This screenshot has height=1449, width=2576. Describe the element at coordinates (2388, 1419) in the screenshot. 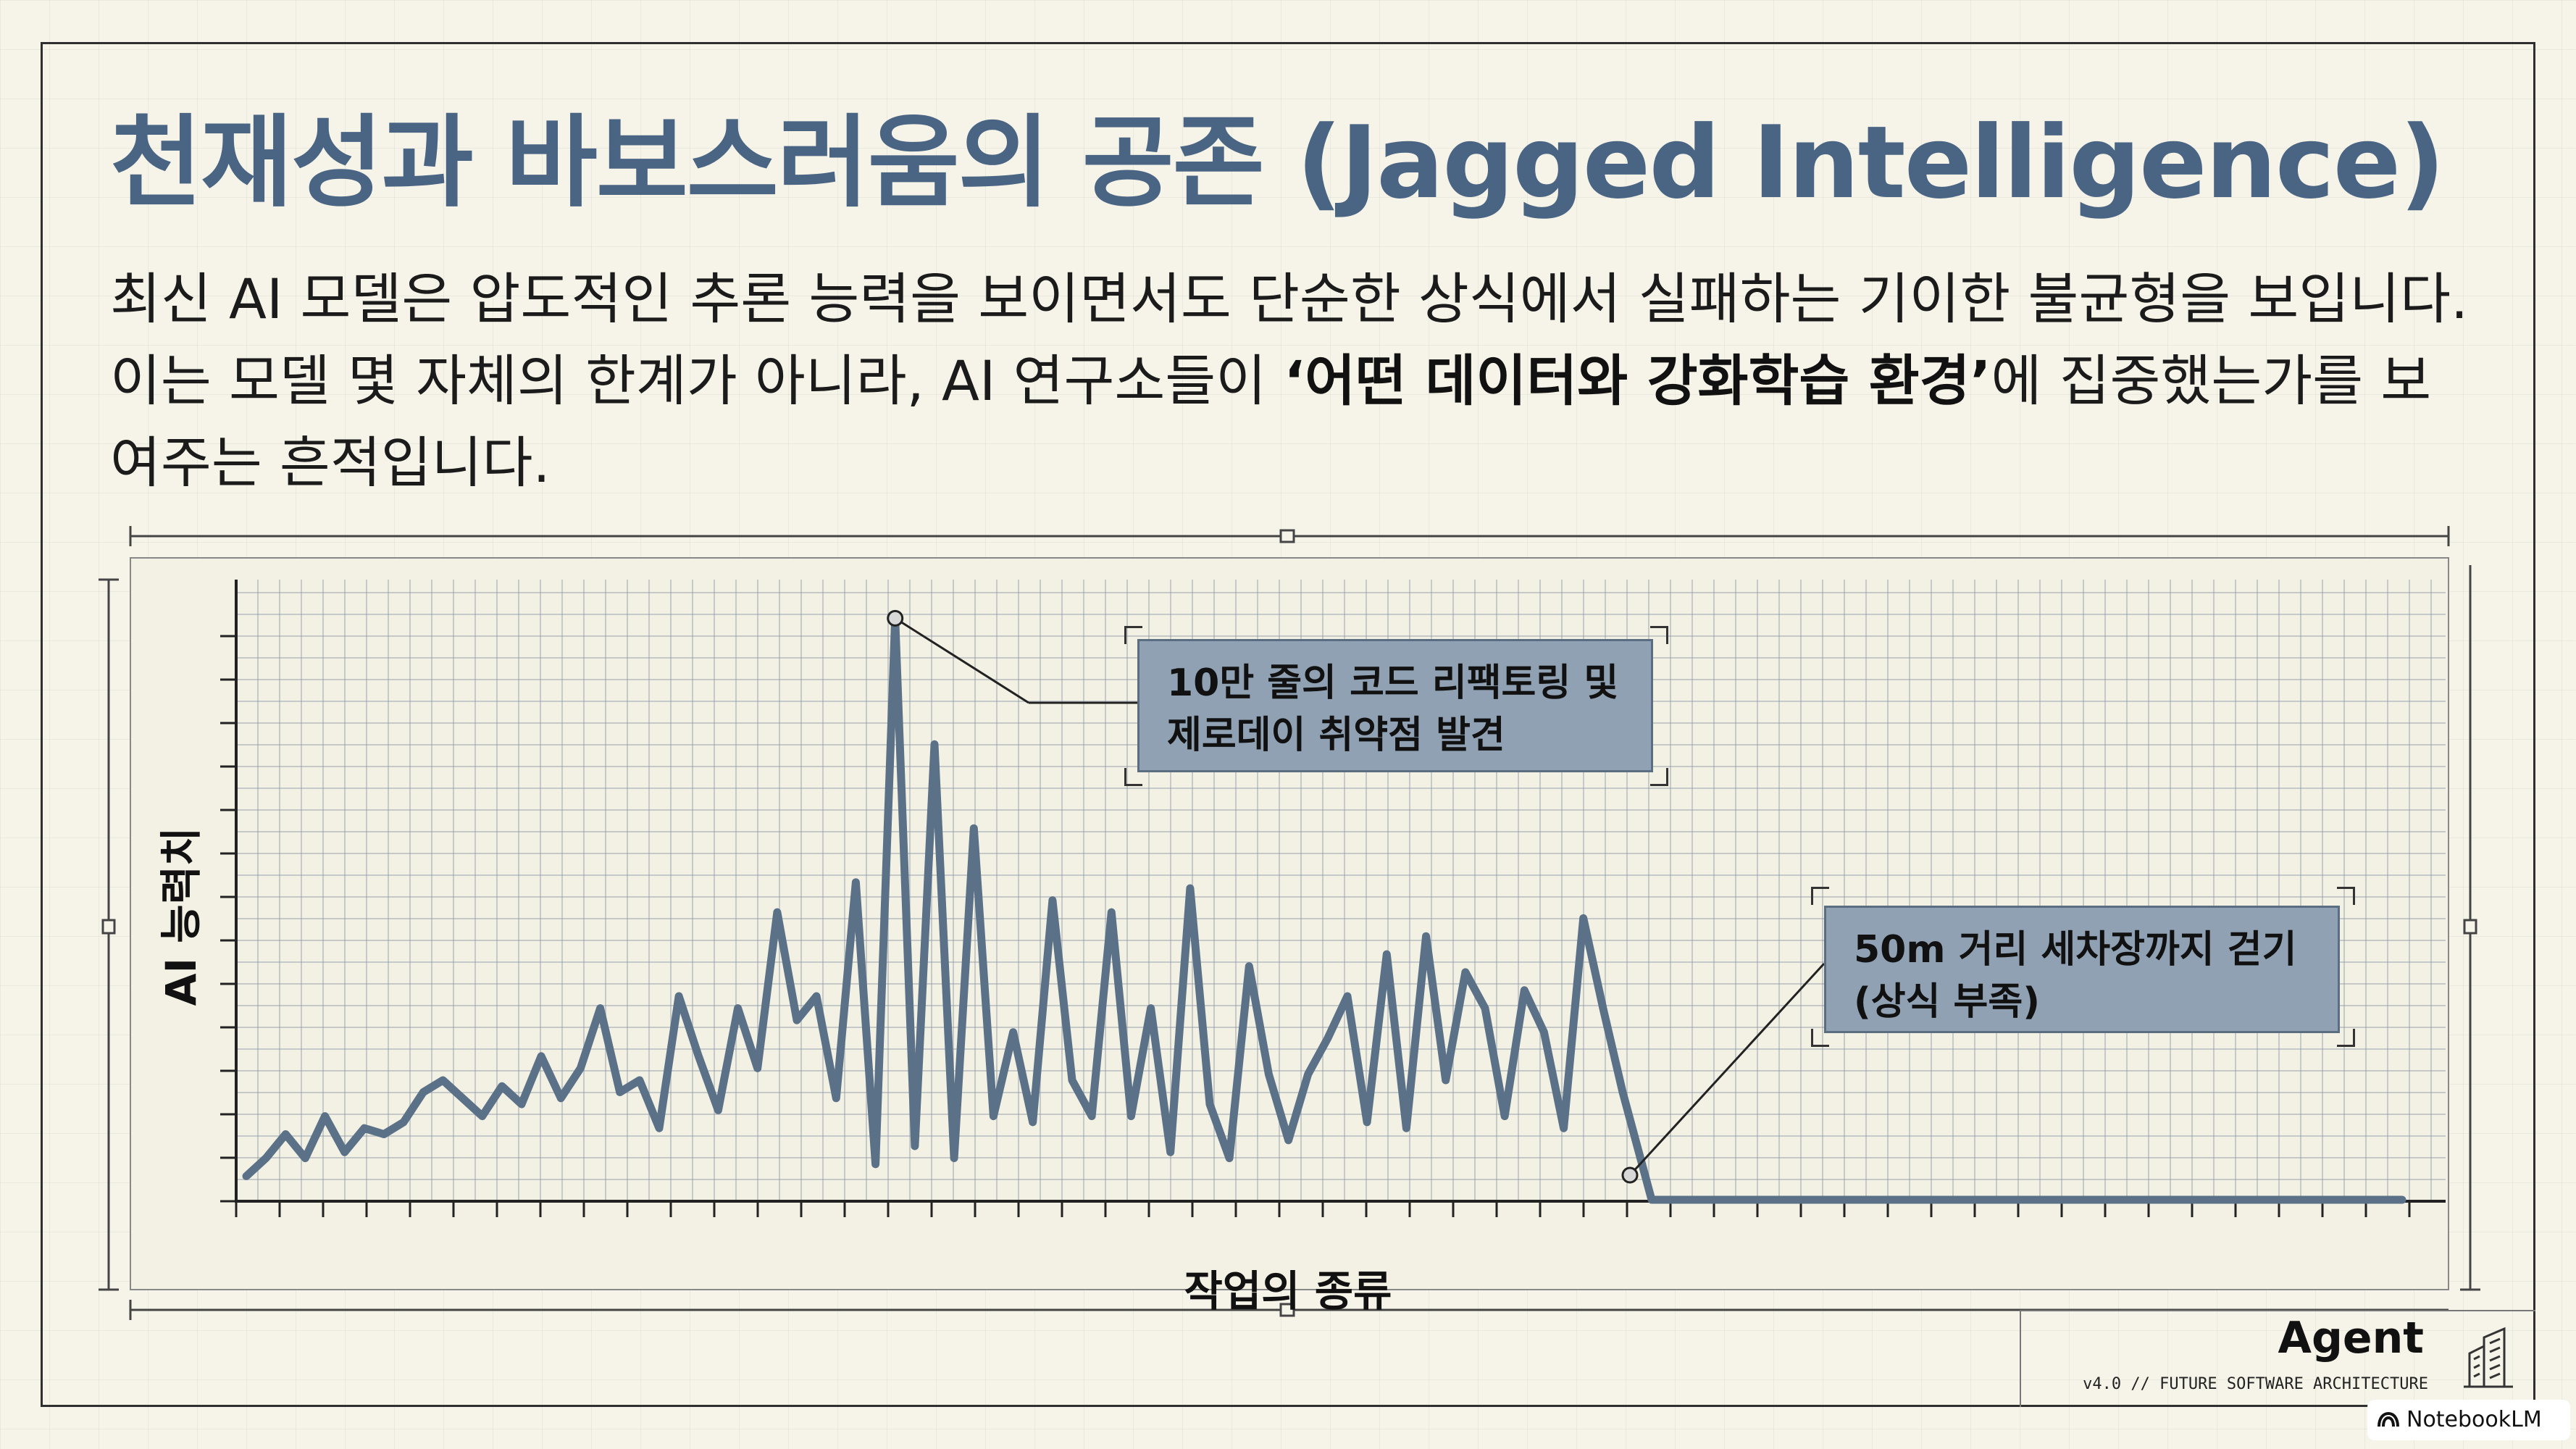

I see `notebooklm-icon` at that location.